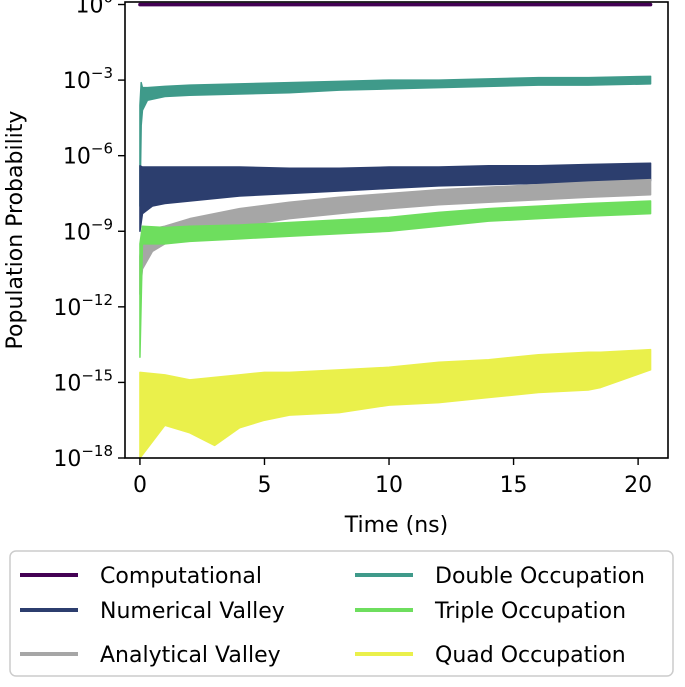 The image size is (685, 687). What do you see at coordinates (88, 155) in the screenshot?
I see `y-tick-label: 10⁻⁶` at bounding box center [88, 155].